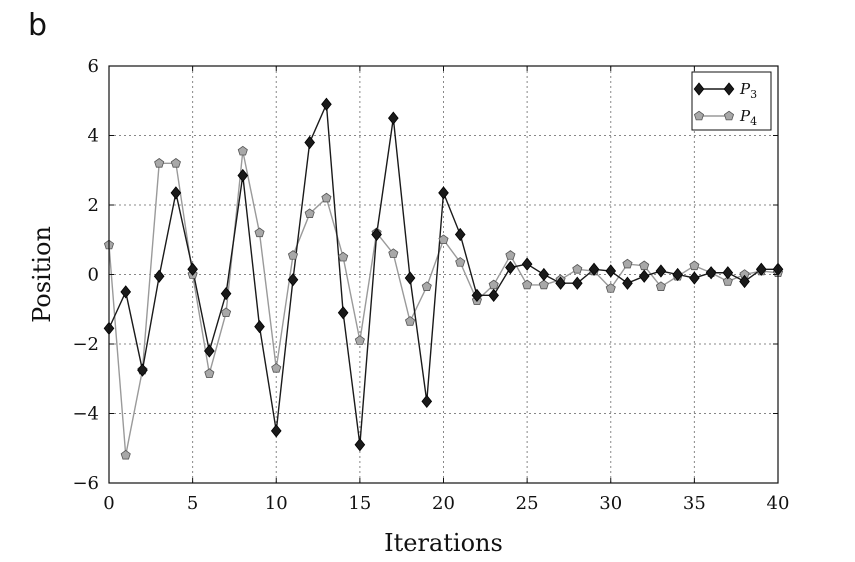 The width and height of the screenshot is (855, 562). What do you see at coordinates (753, 94) in the screenshot?
I see `legend-subscript: 3` at bounding box center [753, 94].